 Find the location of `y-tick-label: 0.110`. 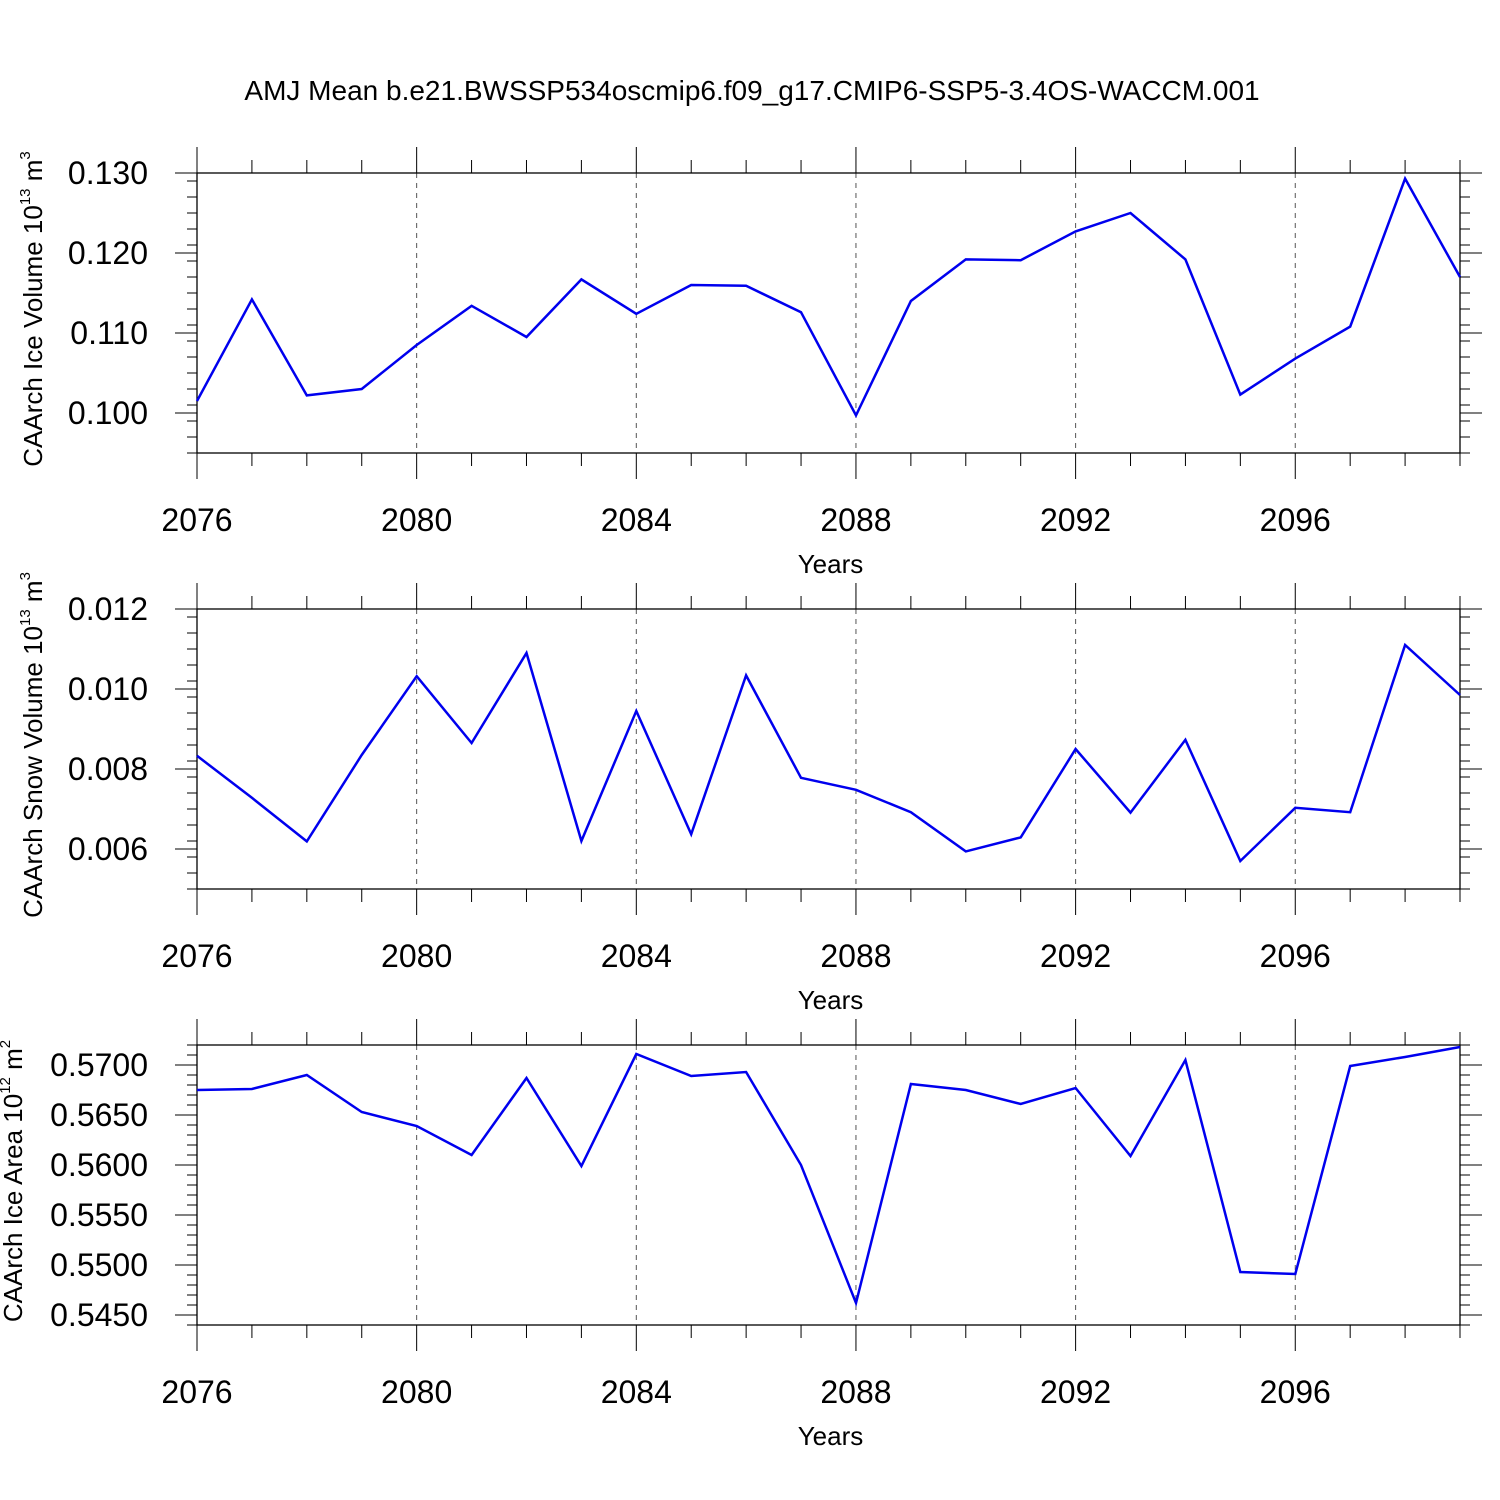

y-tick-label: 0.110 is located at coordinates (109, 333).